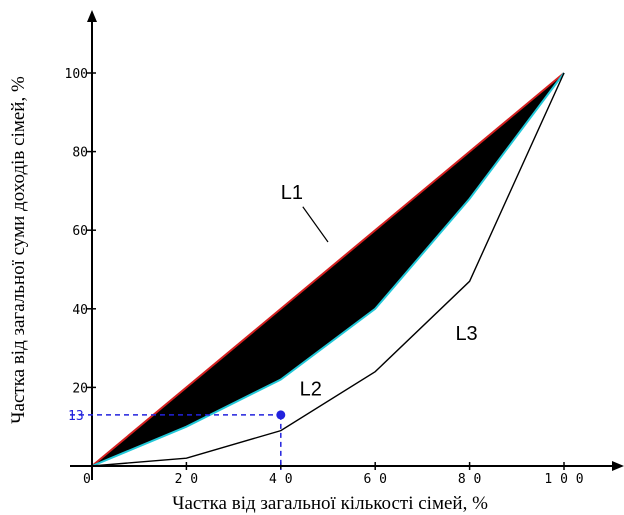 The height and width of the screenshot is (515, 624). Describe the element at coordinates (281, 415) in the screenshot. I see `marker-point` at that location.